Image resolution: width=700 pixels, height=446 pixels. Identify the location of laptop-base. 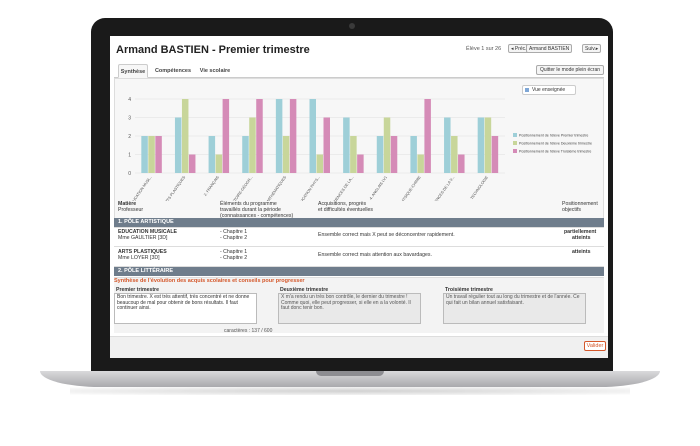
(350, 379).